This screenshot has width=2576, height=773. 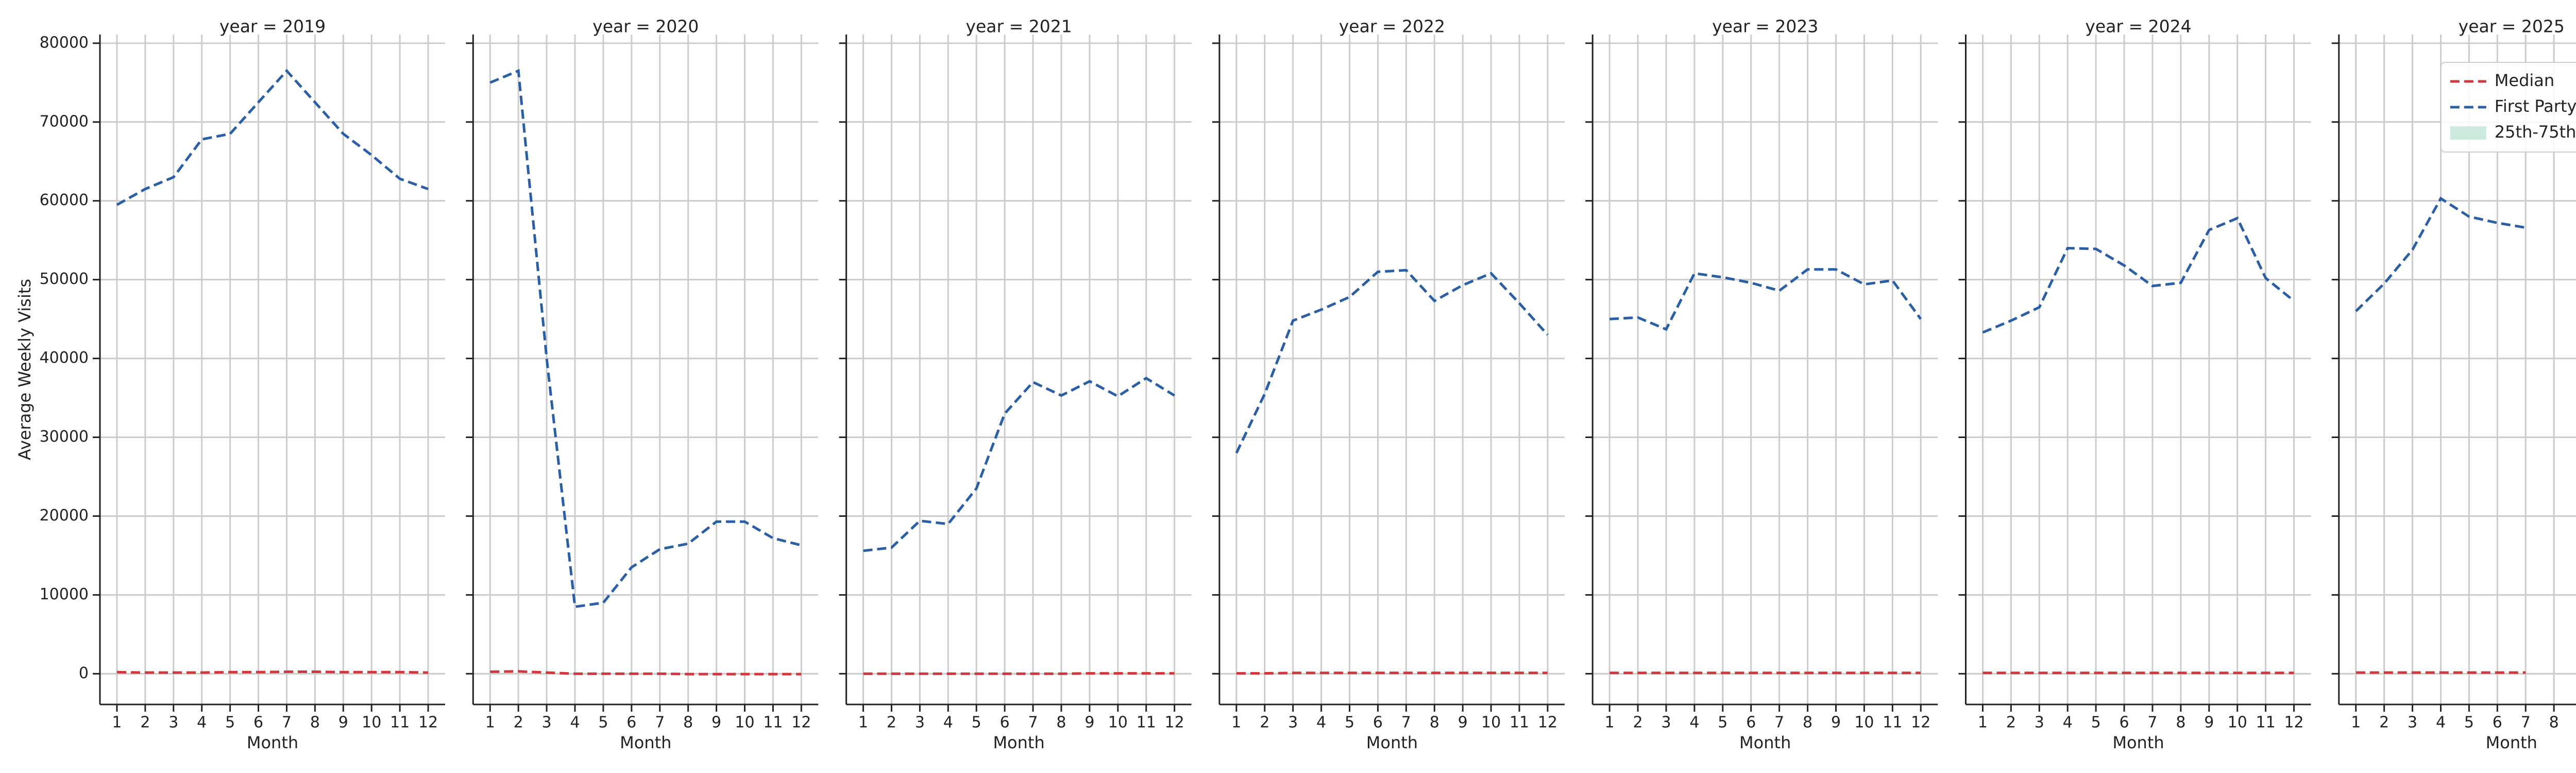 I want to click on legend-label: First Party Median, so click(x=2535, y=106).